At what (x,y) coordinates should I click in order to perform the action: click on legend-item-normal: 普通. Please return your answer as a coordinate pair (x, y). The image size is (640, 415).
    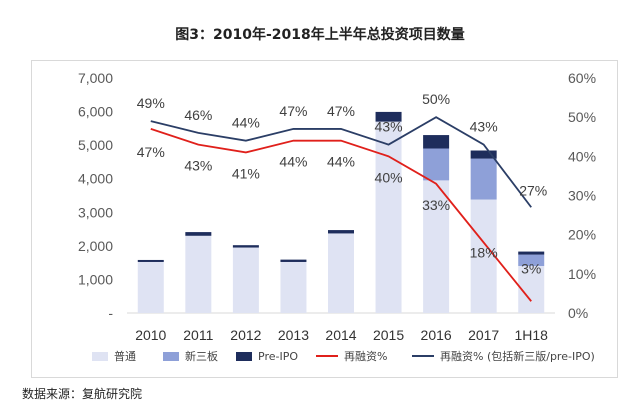
    Looking at the image, I should click on (114, 356).